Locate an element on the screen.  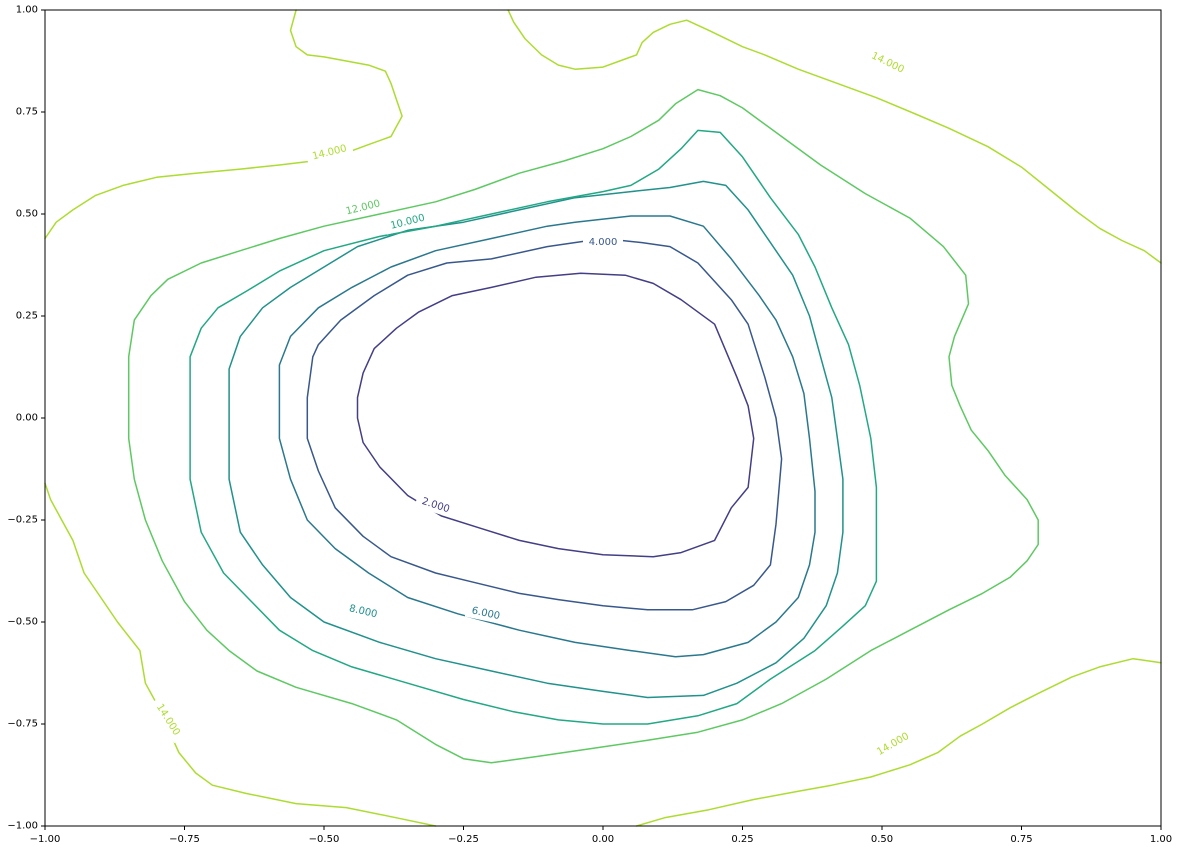
x-tick-label: −1.00 is located at coordinates (45, 839).